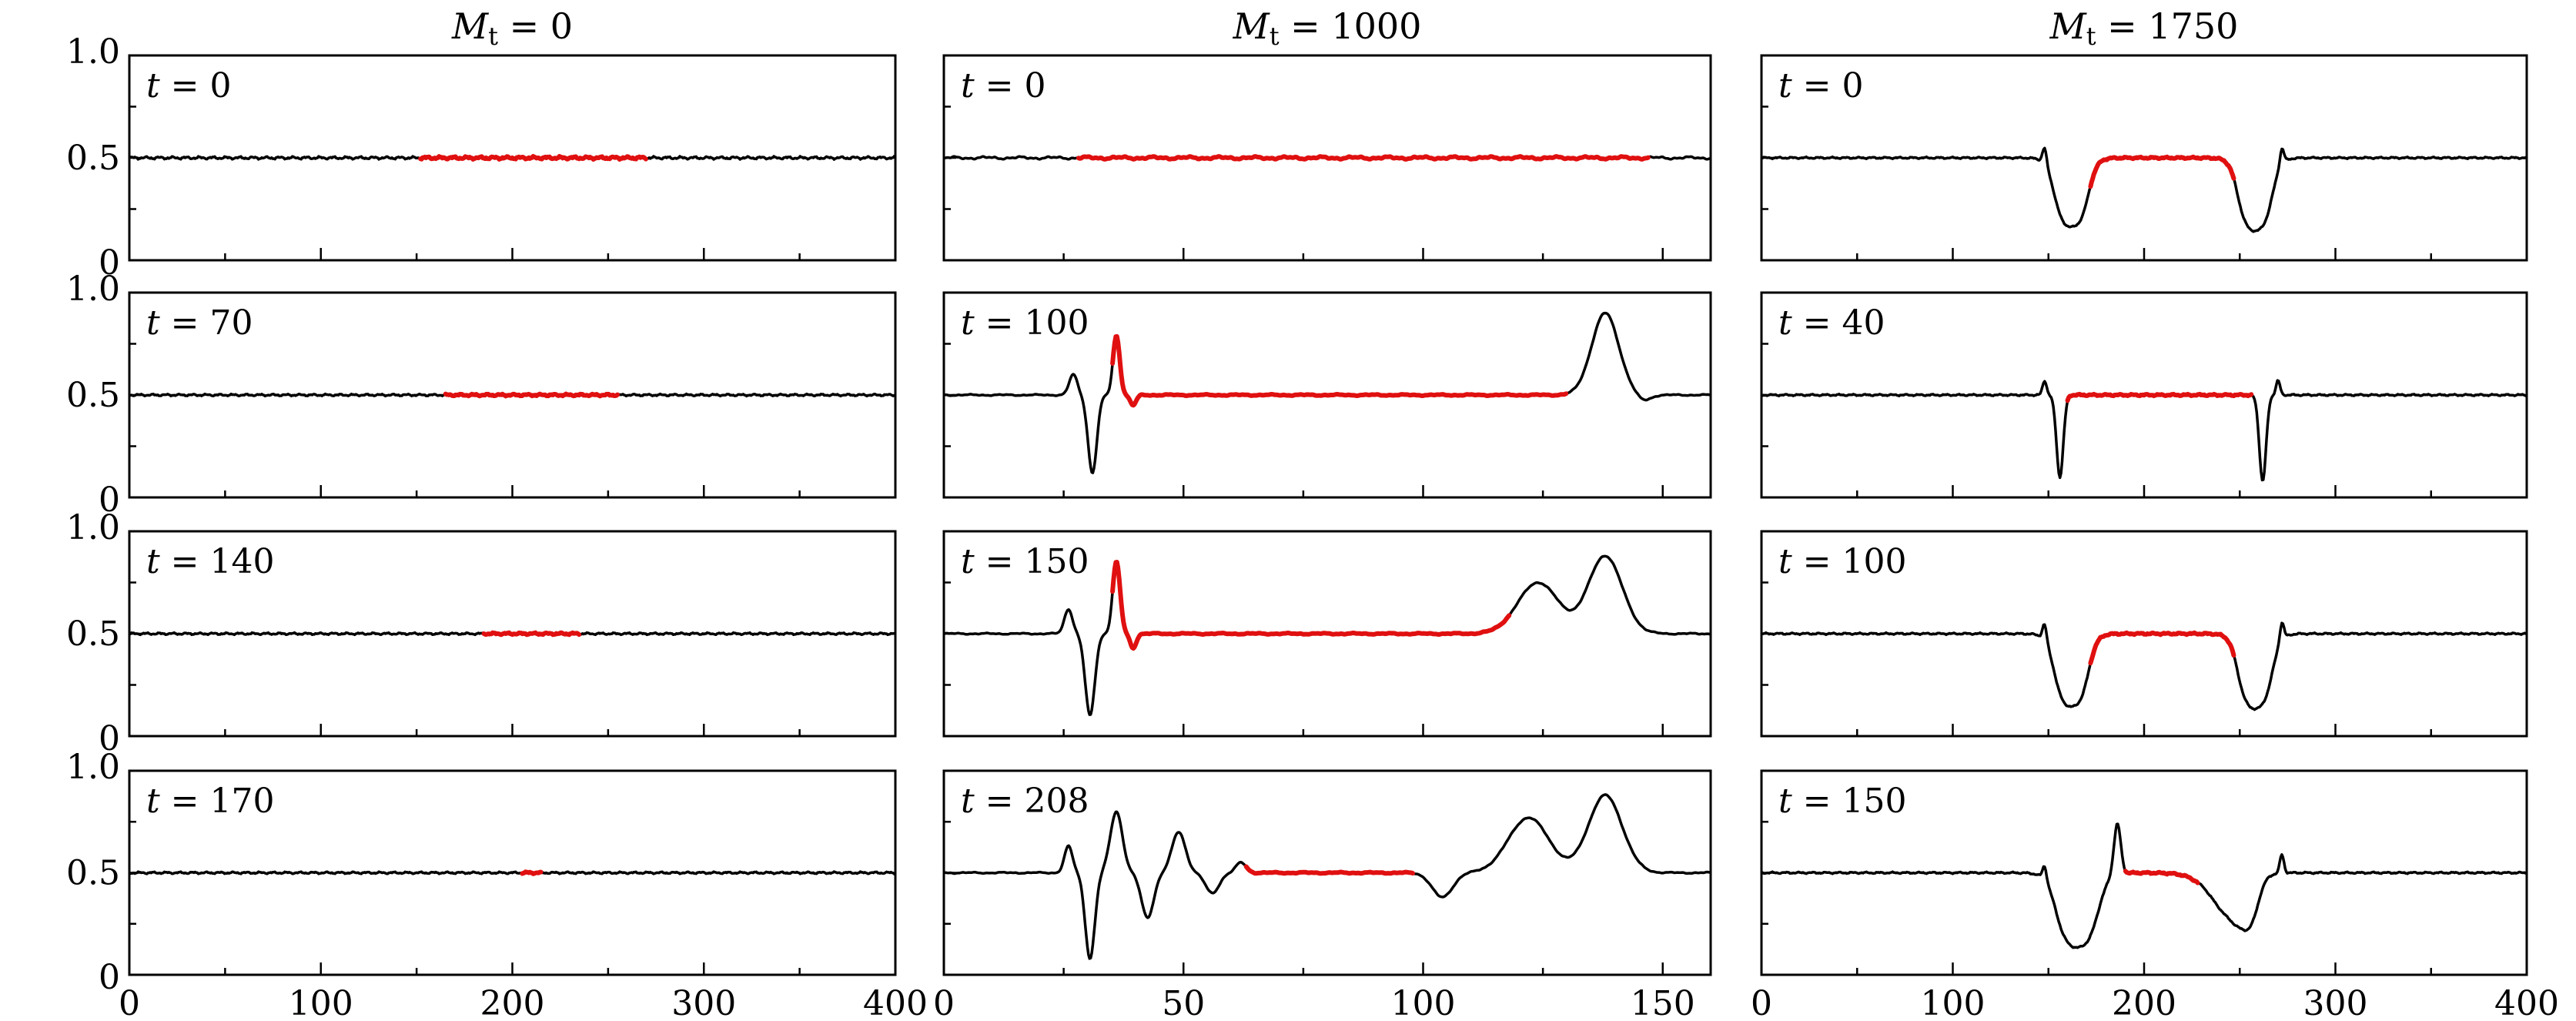  Describe the element at coordinates (1832, 323) in the screenshot. I see `time-label: t = 40` at that location.